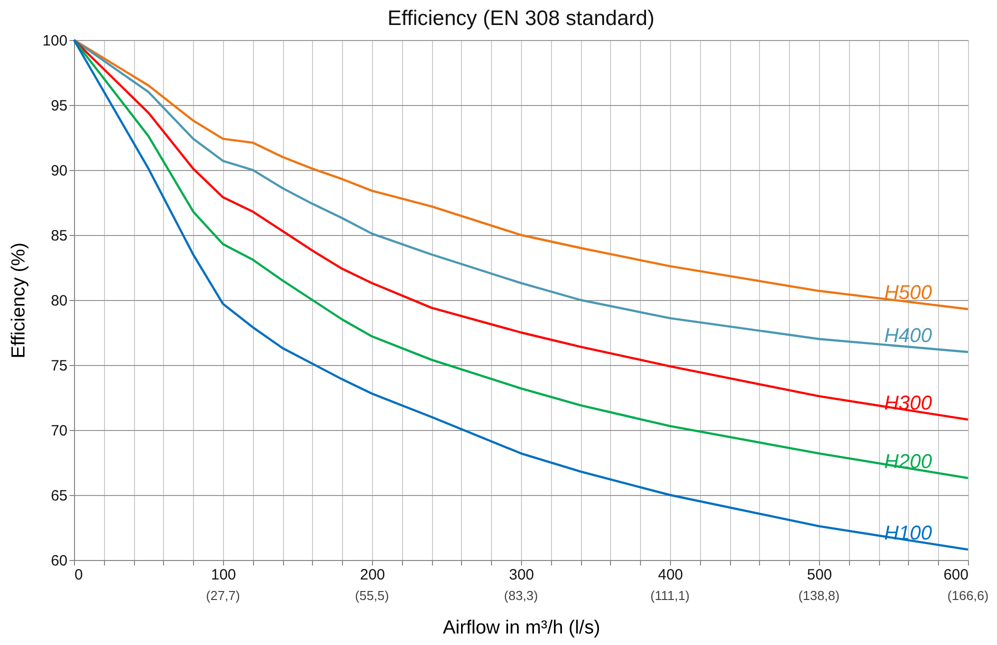 The width and height of the screenshot is (997, 645). Describe the element at coordinates (521, 18) in the screenshot. I see `chart-title: Efficiency (EN 308 standard)` at that location.